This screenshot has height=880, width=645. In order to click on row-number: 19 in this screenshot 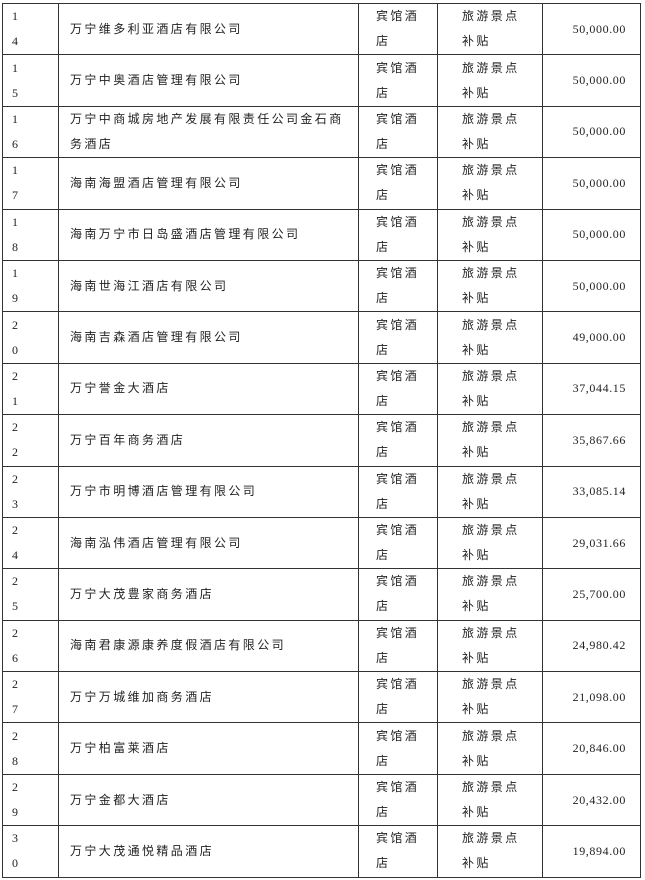, I will do `click(16, 286)`.